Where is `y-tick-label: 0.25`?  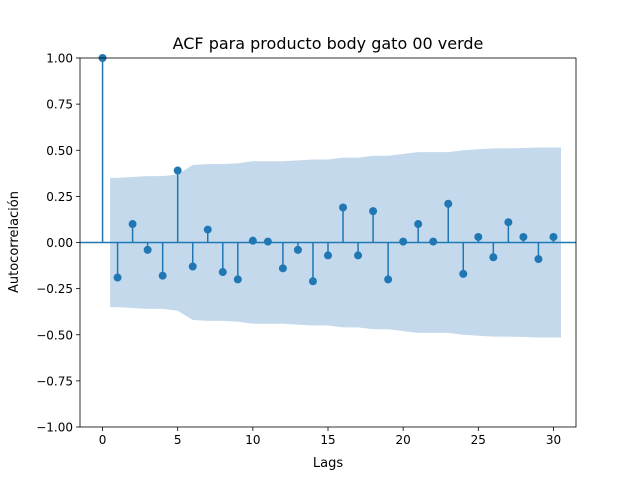
y-tick-label: 0.25 is located at coordinates (59, 197).